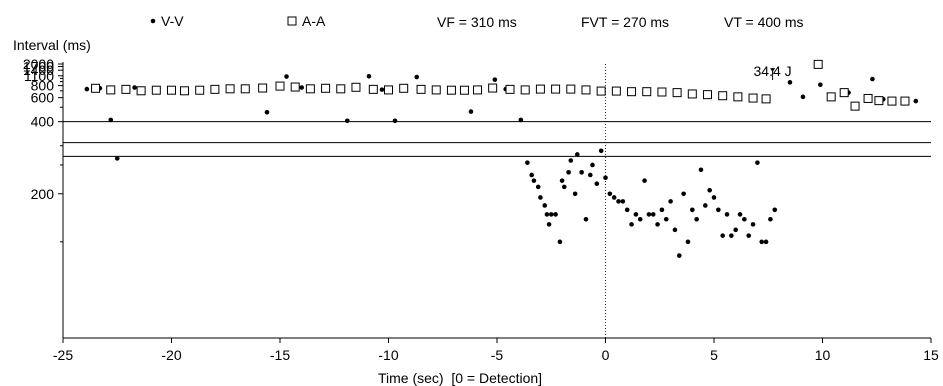  What do you see at coordinates (625, 22) in the screenshot?
I see `zone-label-fvt: FVT = 270 ms` at bounding box center [625, 22].